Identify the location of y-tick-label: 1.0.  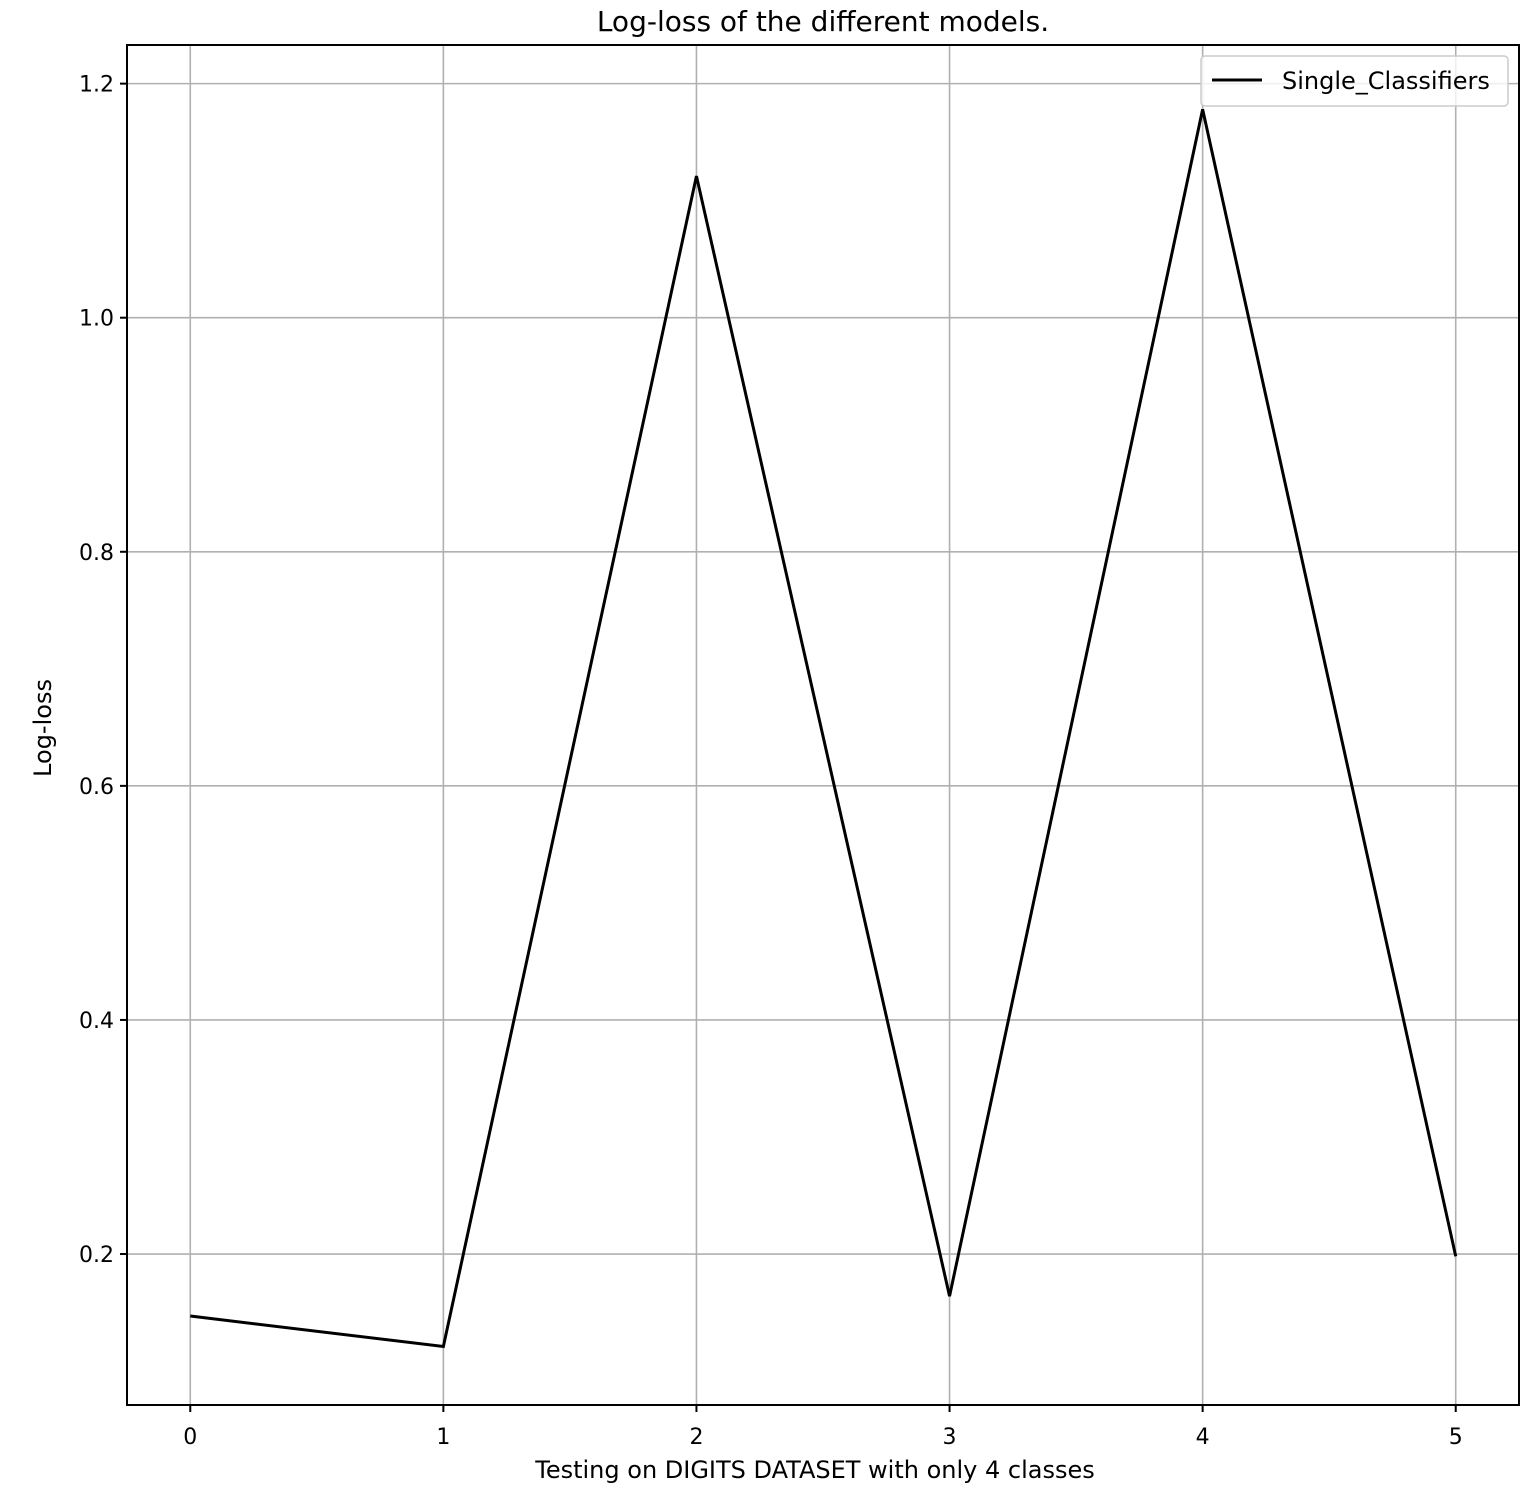
(96, 319).